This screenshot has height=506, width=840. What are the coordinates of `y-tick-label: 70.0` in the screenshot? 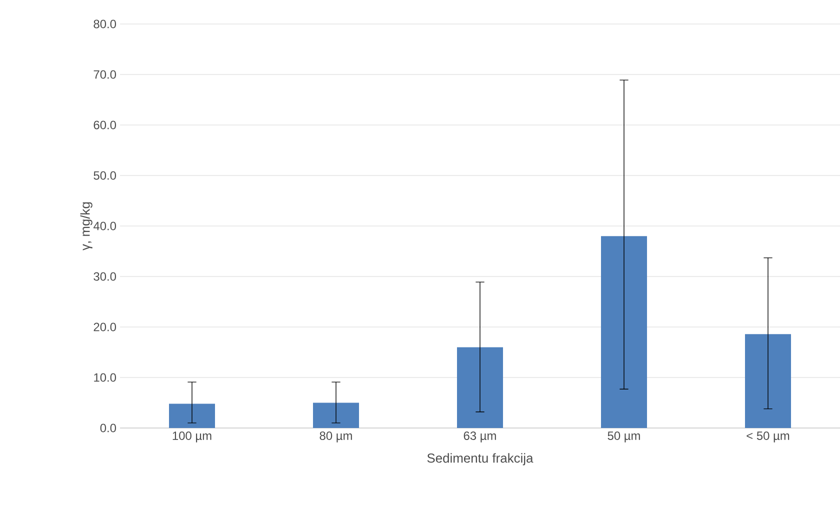 It's located at (105, 74).